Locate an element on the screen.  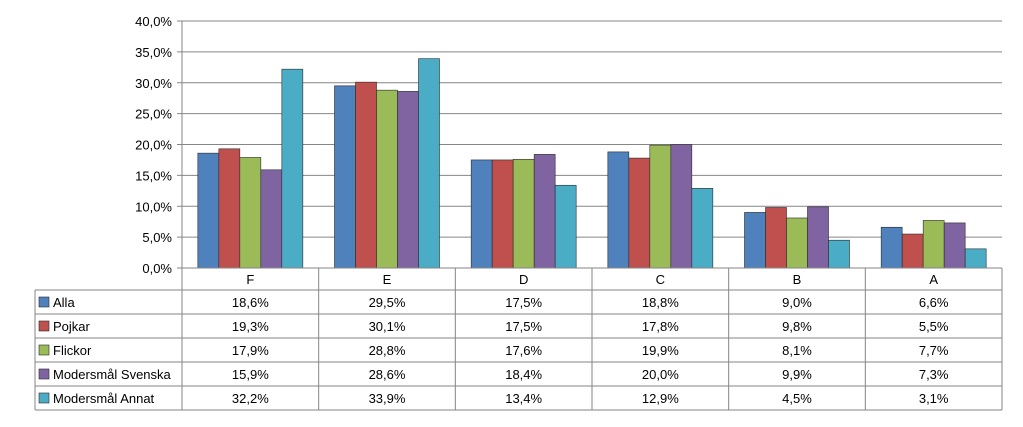
table-value: 20,0% is located at coordinates (660, 374).